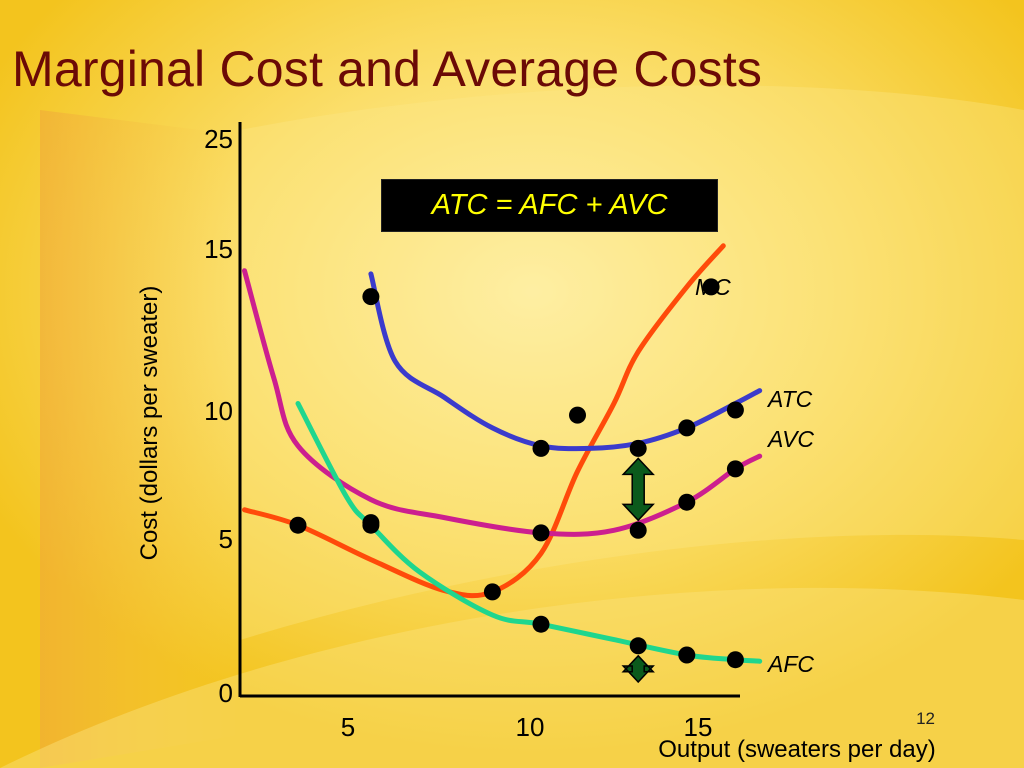 The height and width of the screenshot is (768, 1024). Describe the element at coordinates (790, 439) in the screenshot. I see `avc-series-label: AVC` at that location.